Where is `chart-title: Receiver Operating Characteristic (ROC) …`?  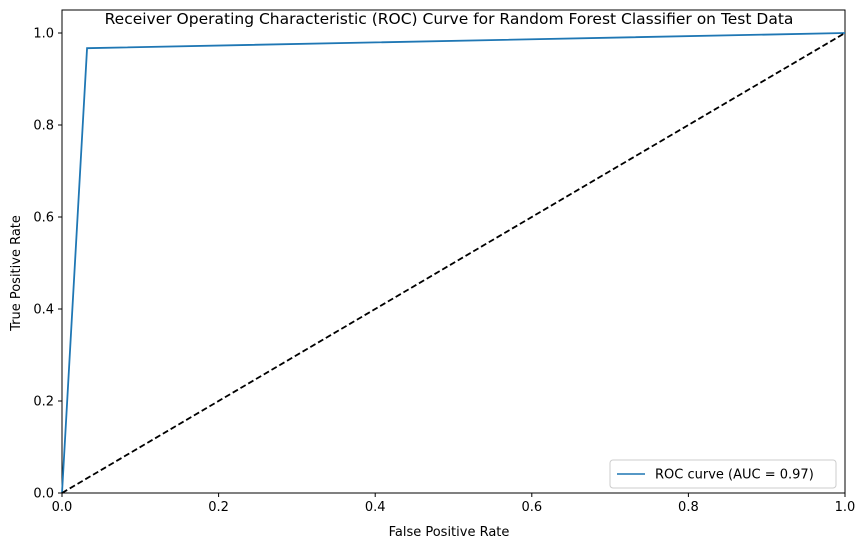
chart-title: Receiver Operating Characteristic (ROC) … is located at coordinates (449, 19).